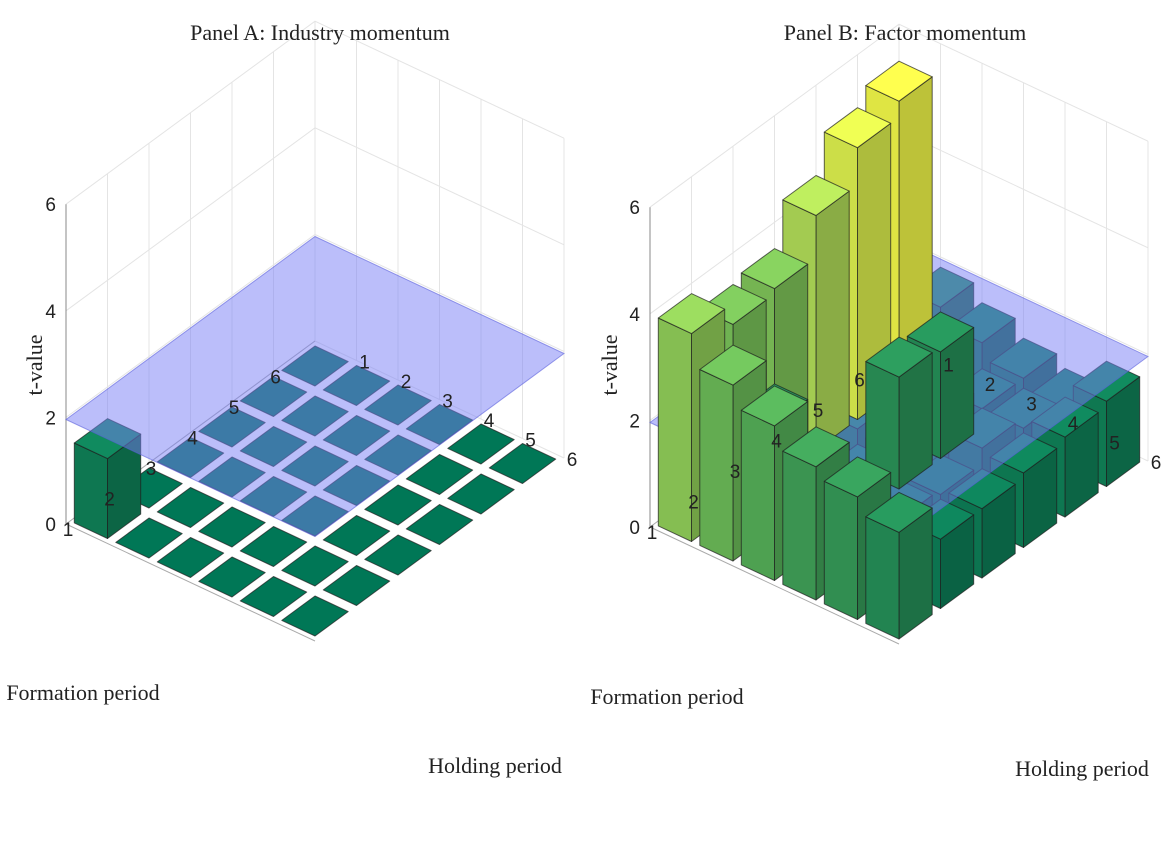  I want to click on panel-title: Panel A: Industry momentum, so click(320, 32).